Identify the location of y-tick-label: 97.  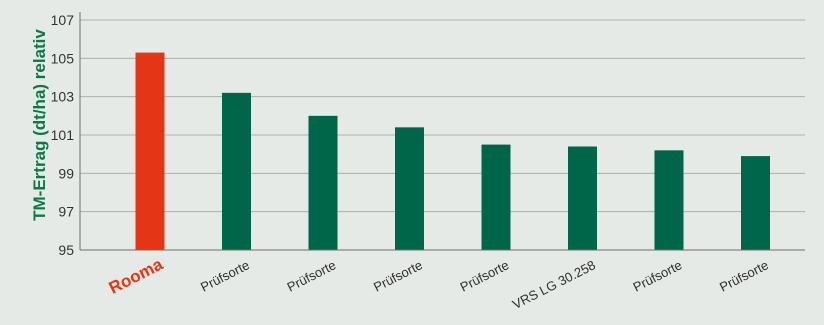
(66, 212).